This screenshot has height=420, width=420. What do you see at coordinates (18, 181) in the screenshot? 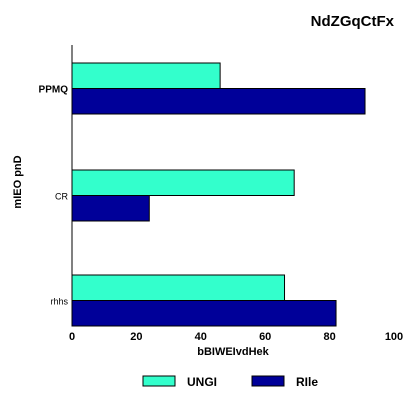
I see `y-axis-title: mIEO pnD` at bounding box center [18, 181].